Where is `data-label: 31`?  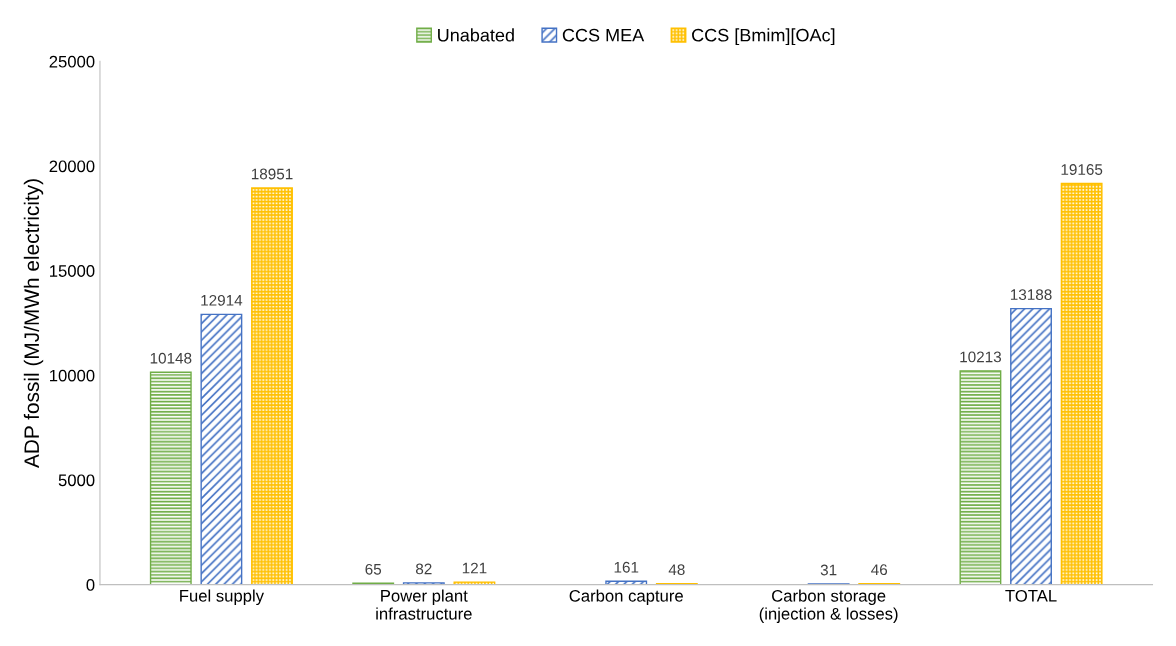
data-label: 31 is located at coordinates (828, 570).